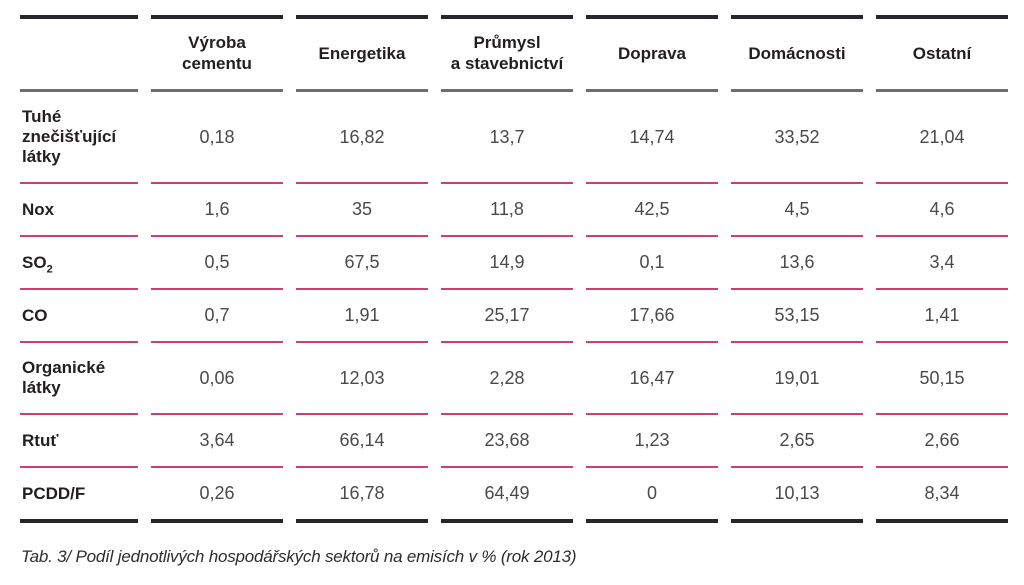  Describe the element at coordinates (507, 263) in the screenshot. I see `cell-value: 14,9` at that location.